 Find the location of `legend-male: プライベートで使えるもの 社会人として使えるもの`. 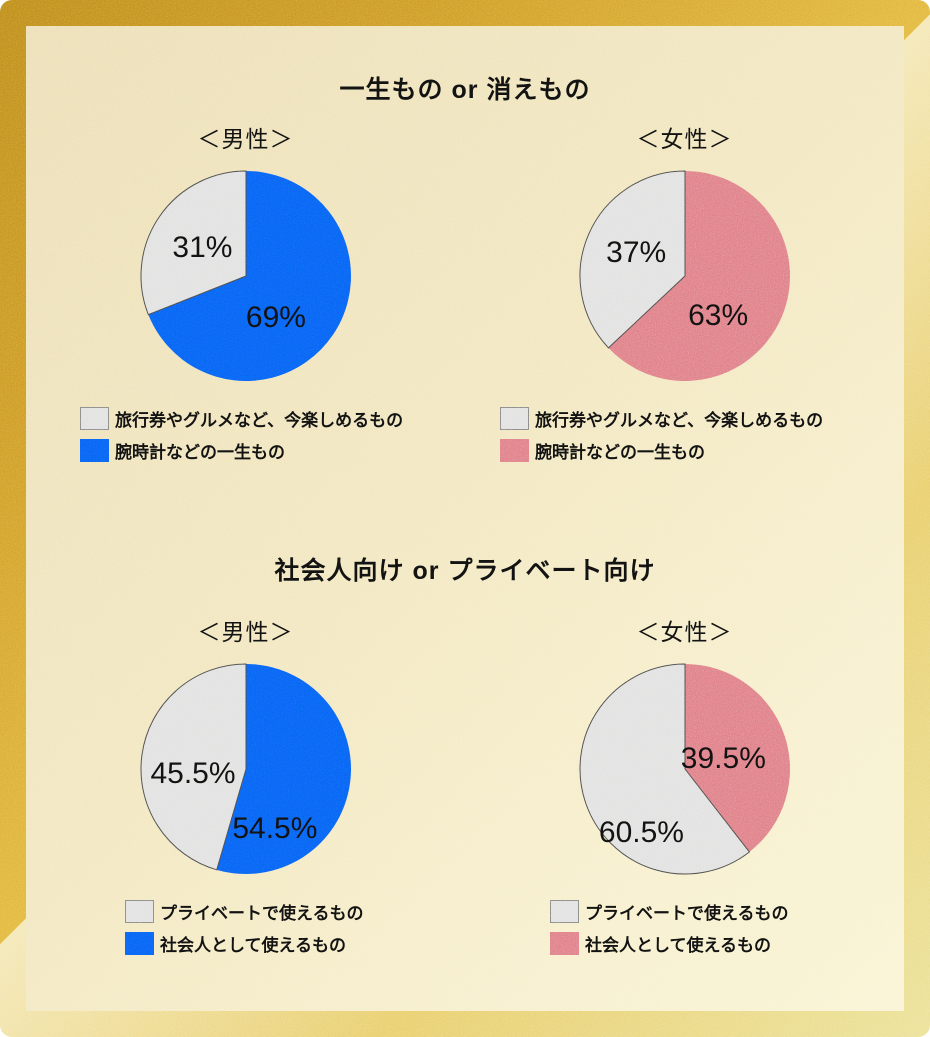

legend-male: プライベートで使えるもの 社会人として使えるもの is located at coordinates (244, 927).